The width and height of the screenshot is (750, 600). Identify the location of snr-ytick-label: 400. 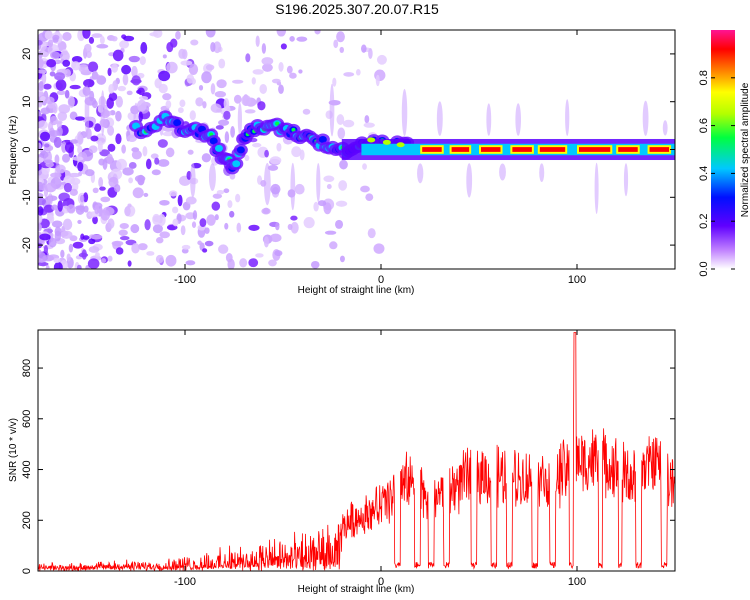
(27, 469).